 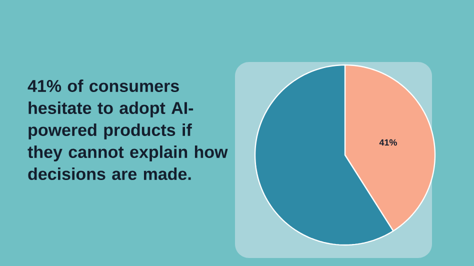 I want to click on data-label: 41%, so click(x=388, y=142).